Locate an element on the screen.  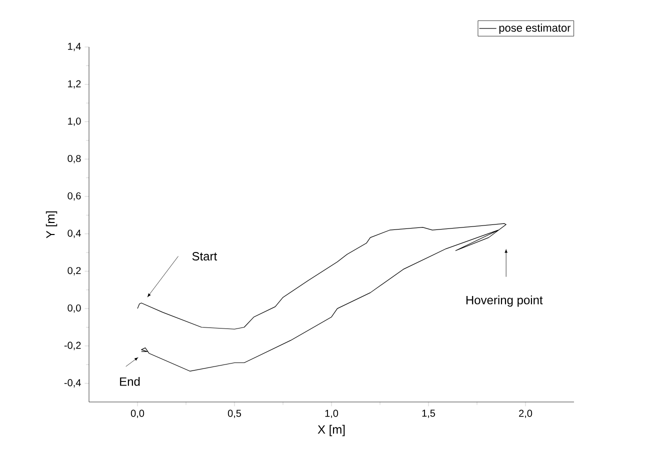
annotation: End is located at coordinates (130, 381).